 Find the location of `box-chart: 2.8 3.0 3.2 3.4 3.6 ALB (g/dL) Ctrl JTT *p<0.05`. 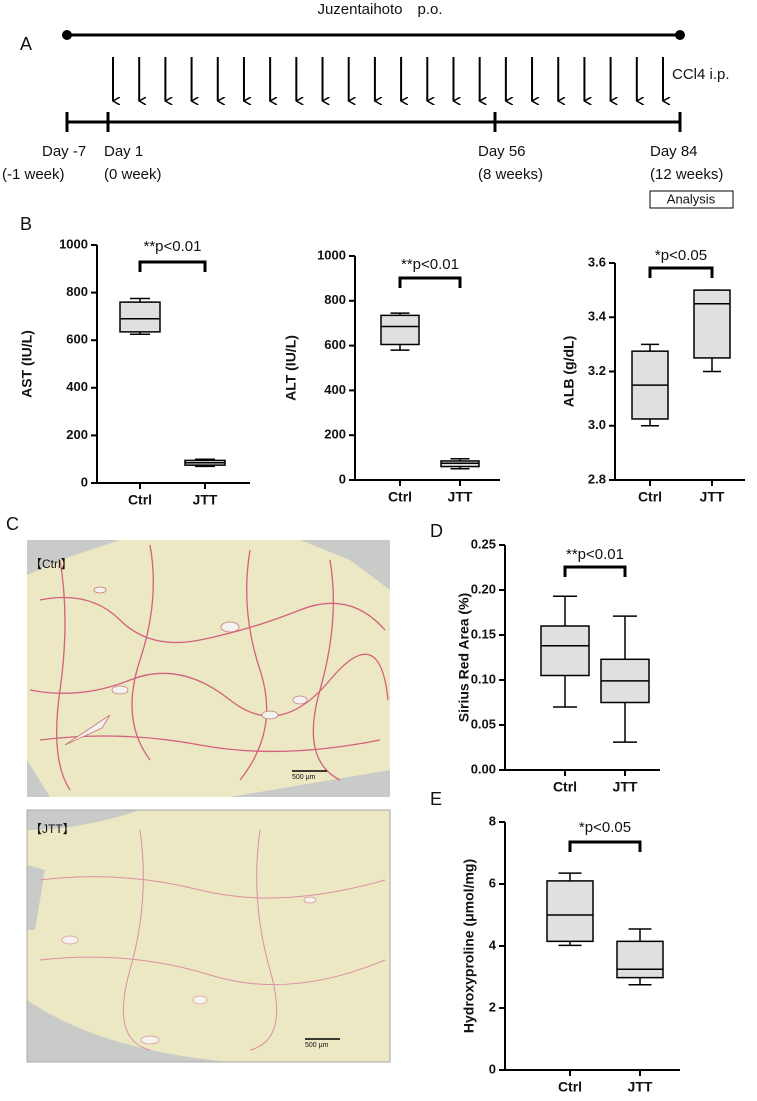

box-chart: 2.8 3.0 3.2 3.4 3.6 ALB (g/dL) Ctrl JTT *p<0.05 is located at coordinates (653, 376).